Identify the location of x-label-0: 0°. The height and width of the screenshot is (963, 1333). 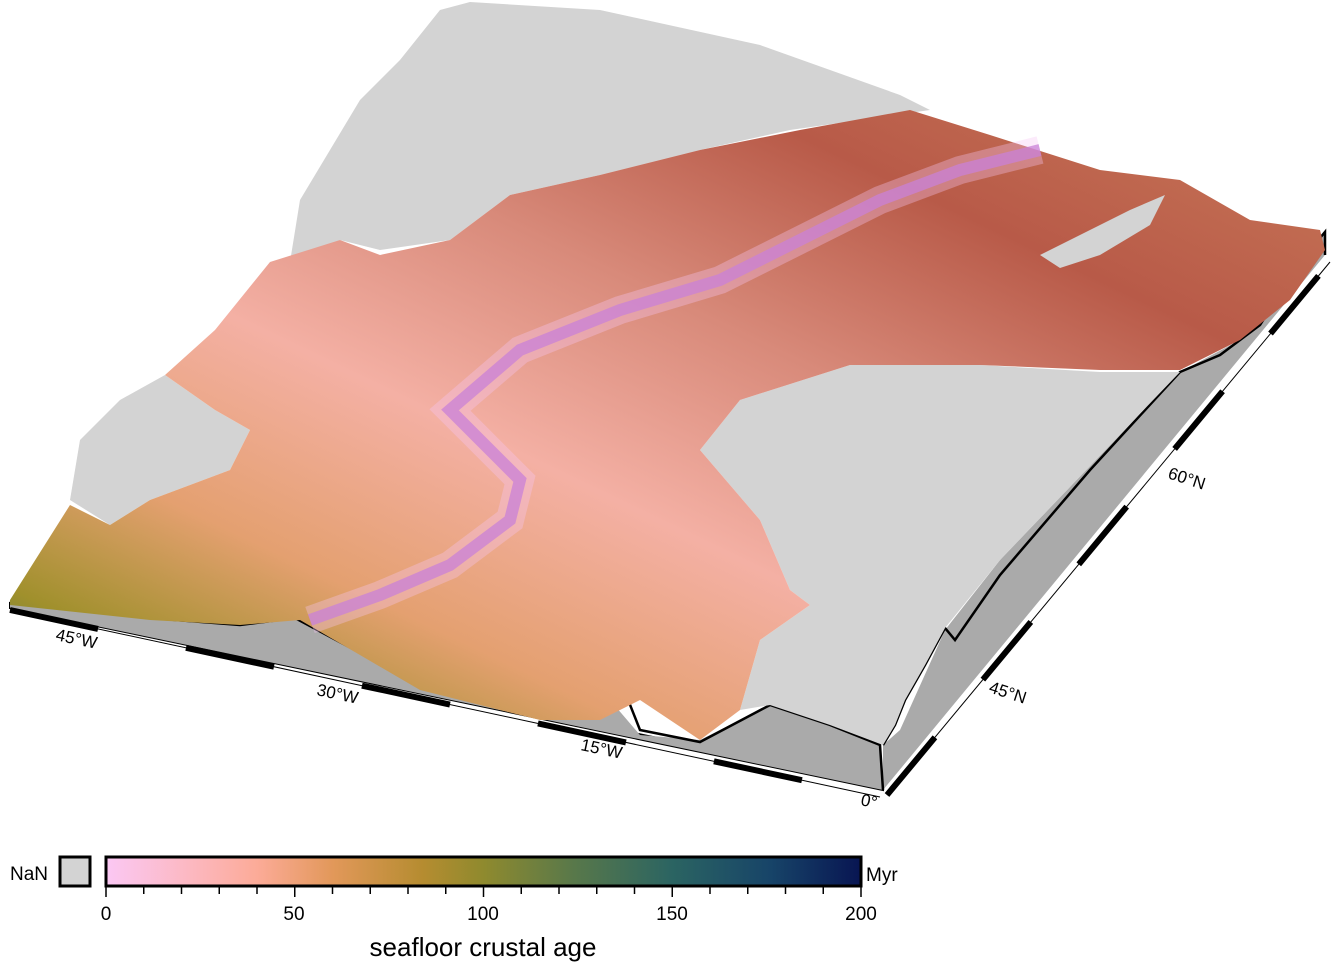
(869, 801).